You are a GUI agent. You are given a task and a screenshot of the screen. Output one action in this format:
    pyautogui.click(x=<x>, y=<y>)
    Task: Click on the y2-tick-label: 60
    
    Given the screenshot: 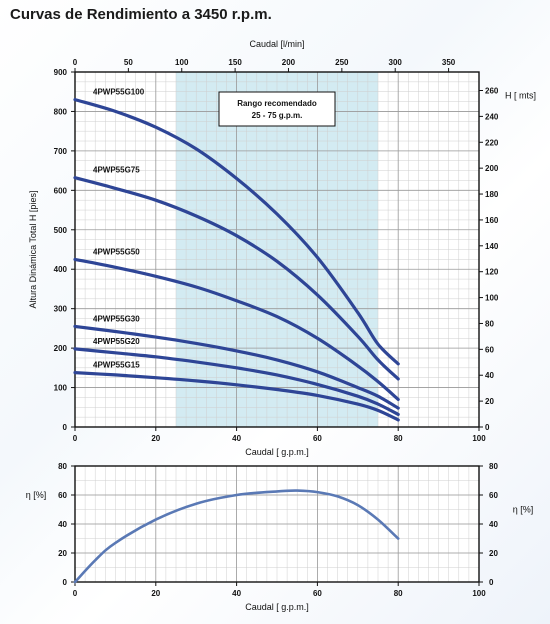 What is the action you would take?
    pyautogui.click(x=489, y=349)
    